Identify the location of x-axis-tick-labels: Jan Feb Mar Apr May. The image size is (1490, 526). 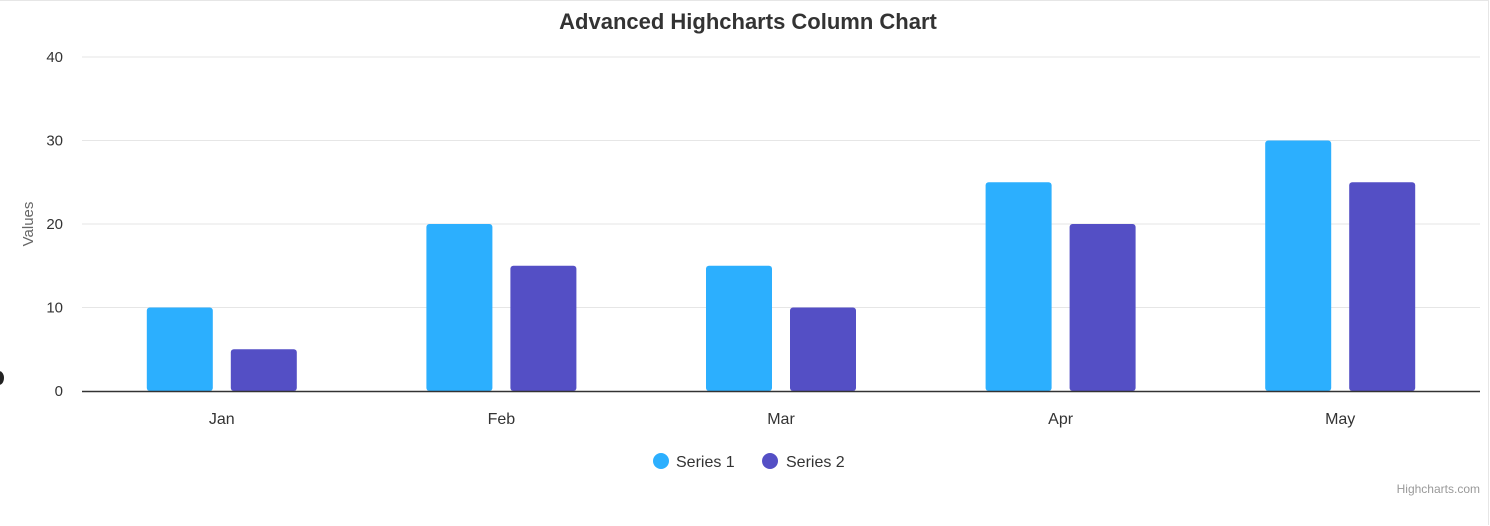
(782, 419).